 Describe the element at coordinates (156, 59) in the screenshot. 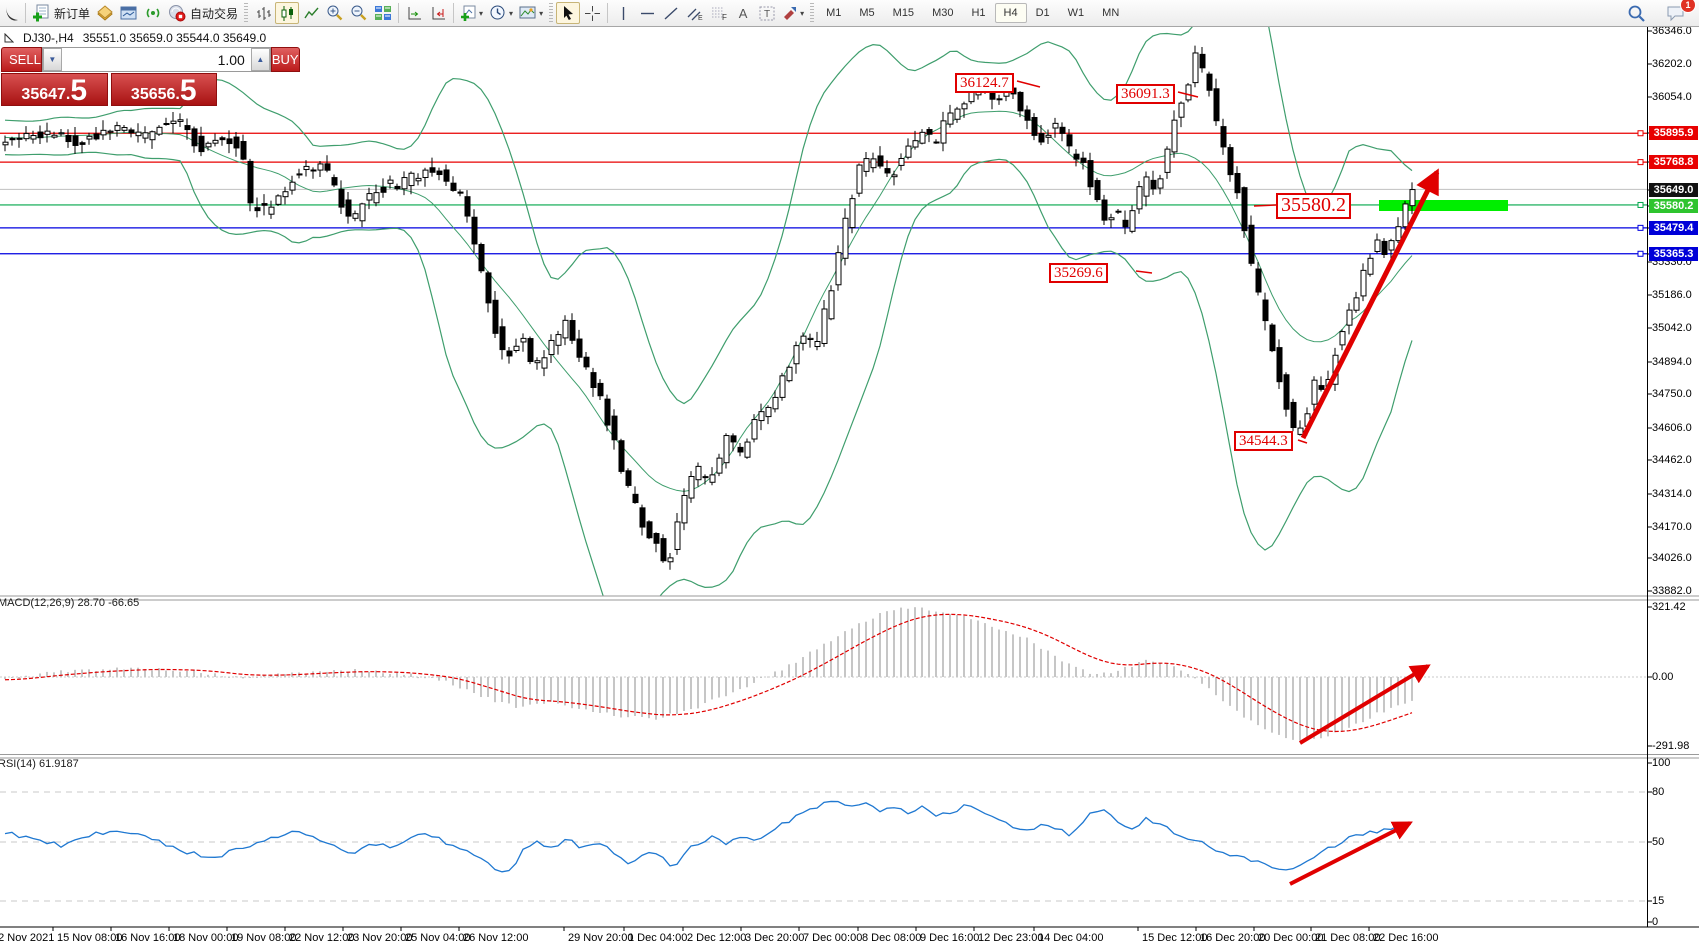

I see `volume-input` at that location.